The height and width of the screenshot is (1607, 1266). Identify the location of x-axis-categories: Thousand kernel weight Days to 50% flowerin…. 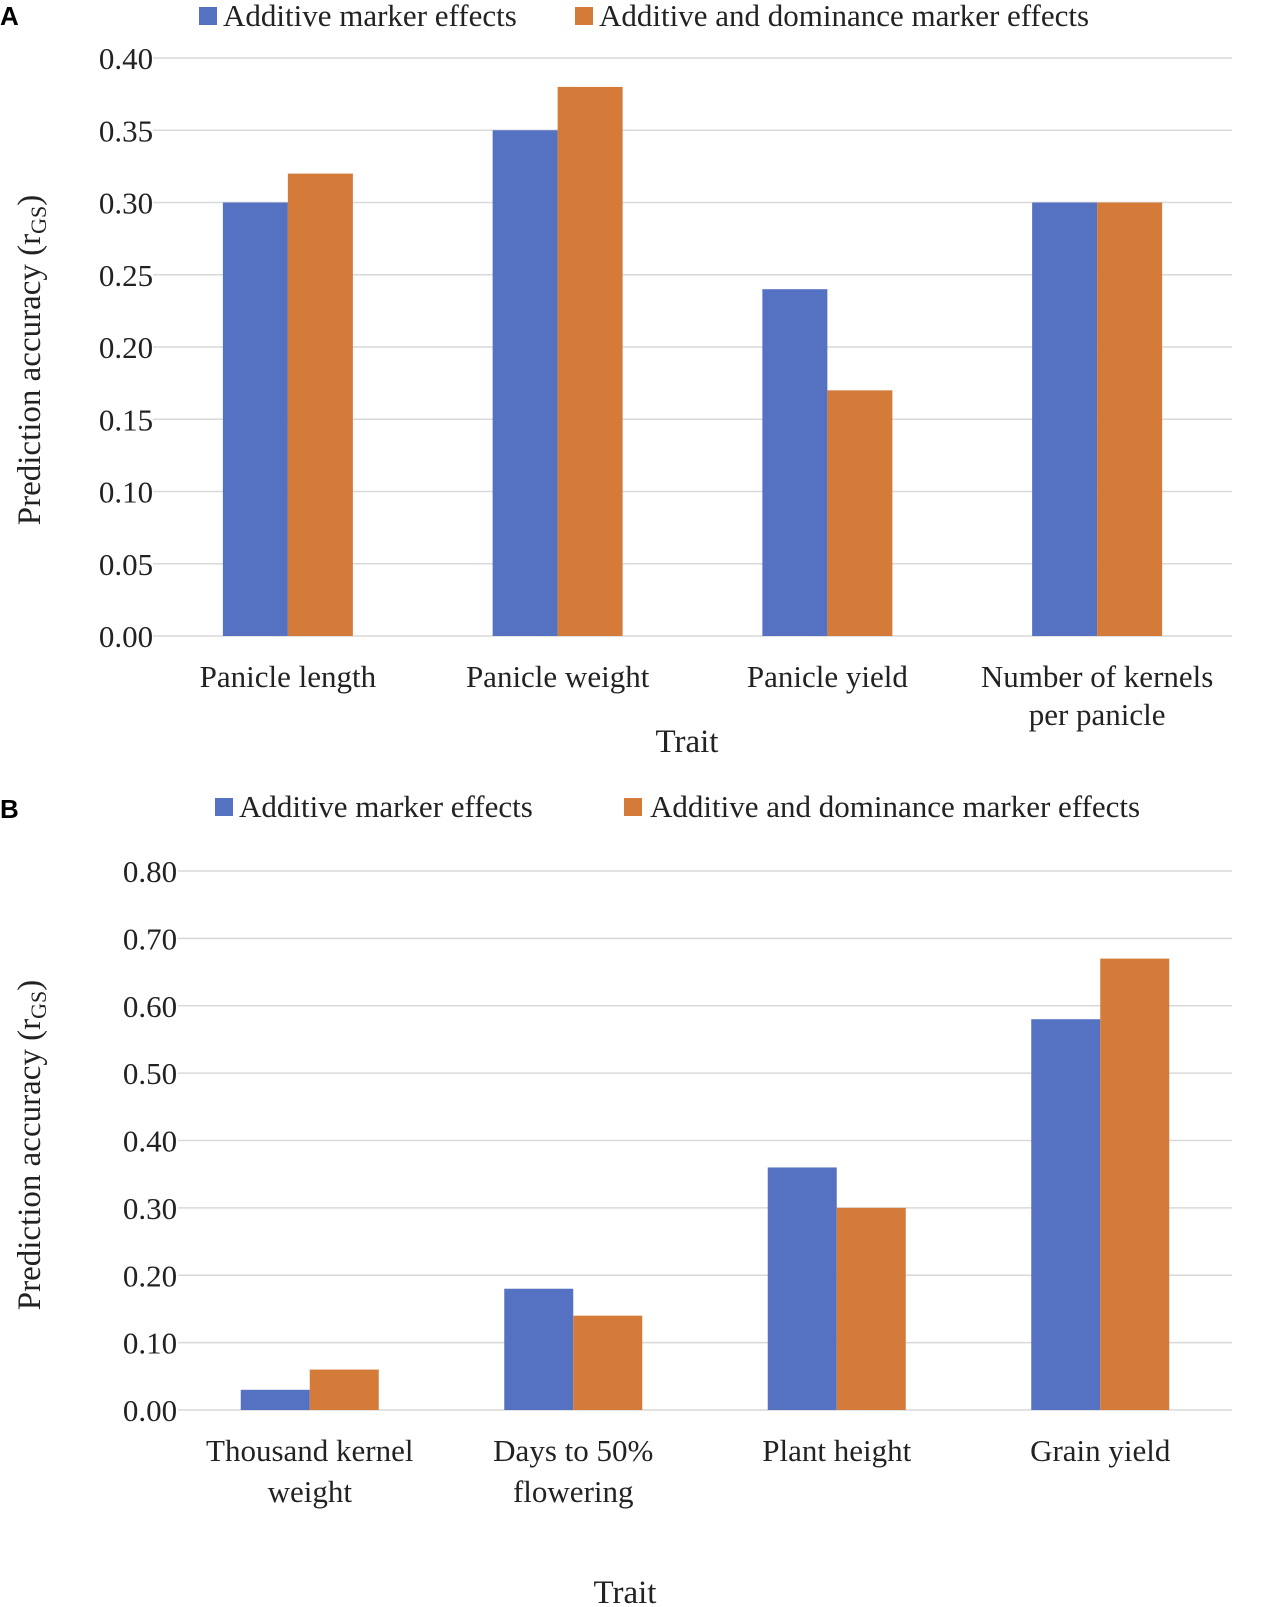
(688, 1471).